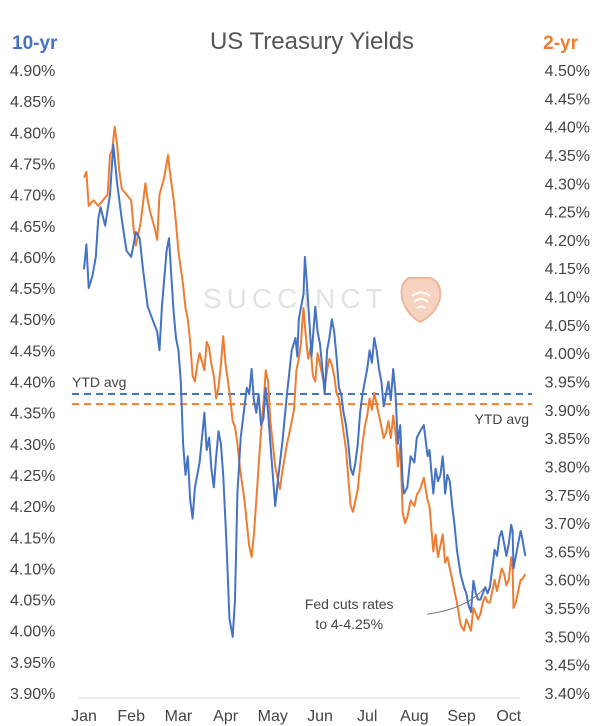 This screenshot has width=598, height=726. I want to click on left-tick-label: 4.35%, so click(32, 414).